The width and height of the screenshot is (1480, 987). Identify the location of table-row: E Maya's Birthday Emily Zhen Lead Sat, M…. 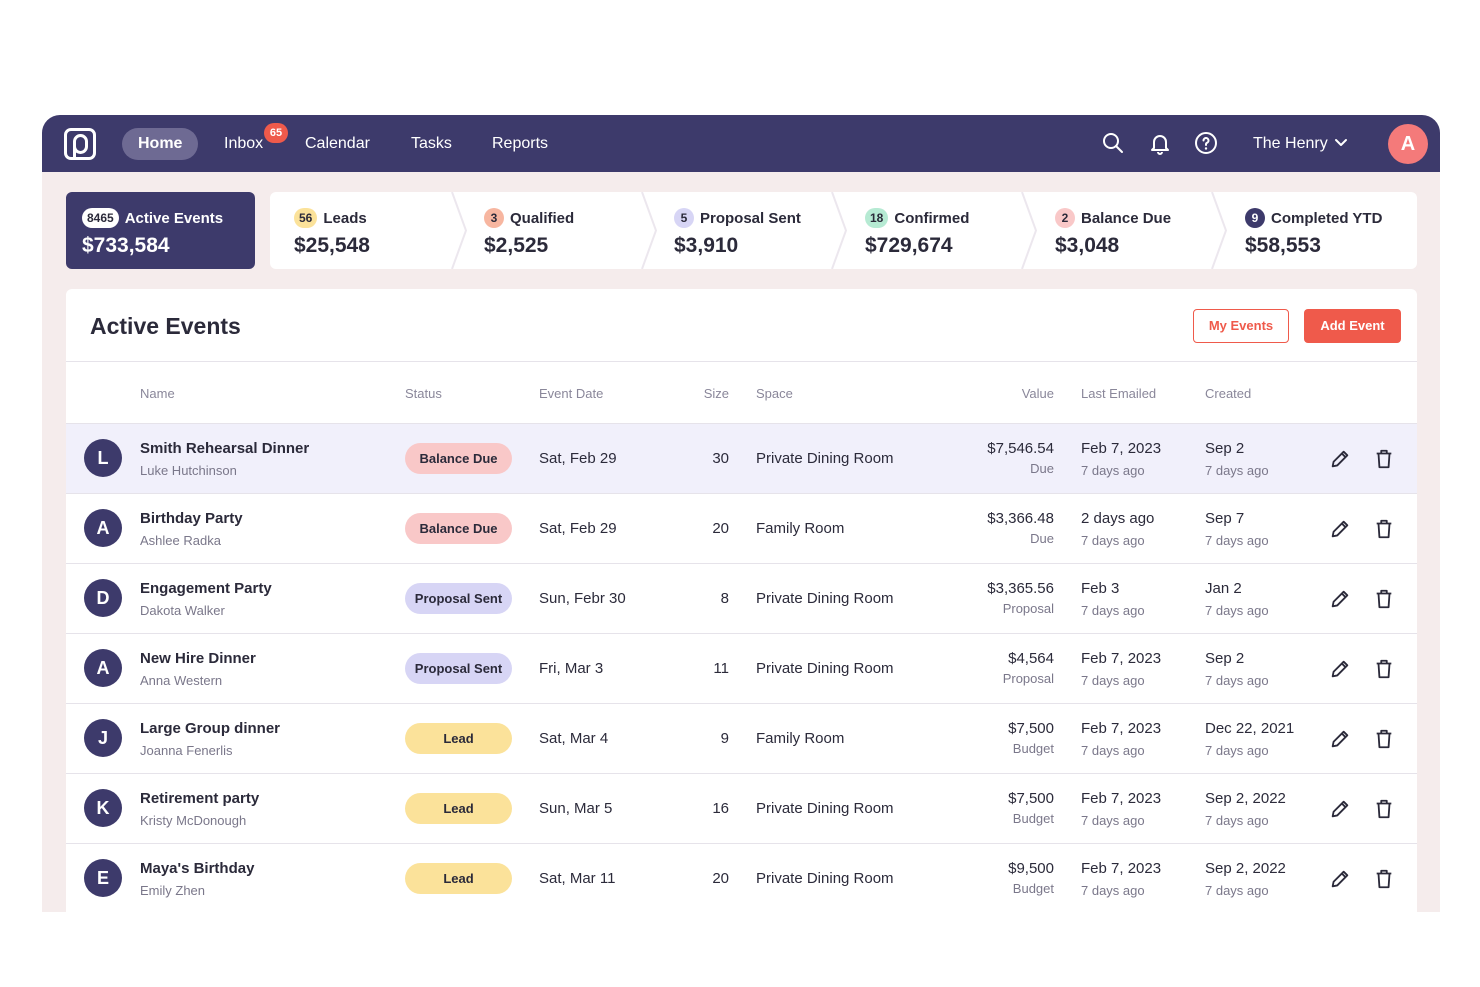
(741, 877).